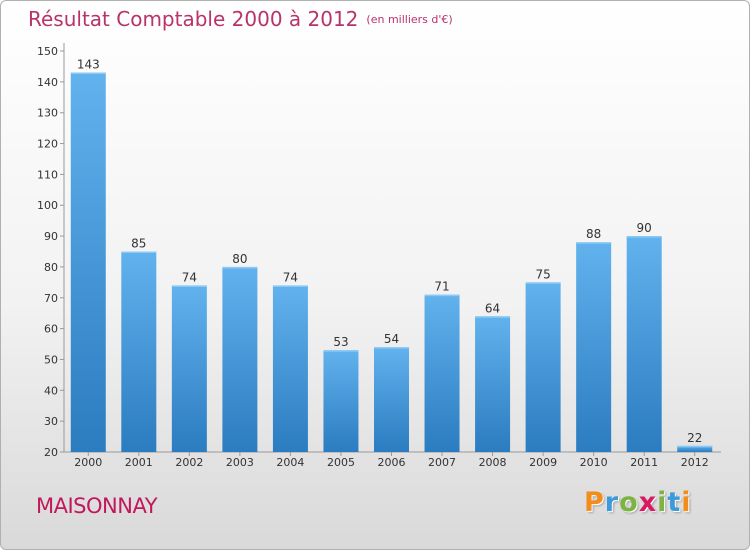 This screenshot has height=550, width=750. Describe the element at coordinates (138, 244) in the screenshot. I see `bar-value-label: 85` at that location.